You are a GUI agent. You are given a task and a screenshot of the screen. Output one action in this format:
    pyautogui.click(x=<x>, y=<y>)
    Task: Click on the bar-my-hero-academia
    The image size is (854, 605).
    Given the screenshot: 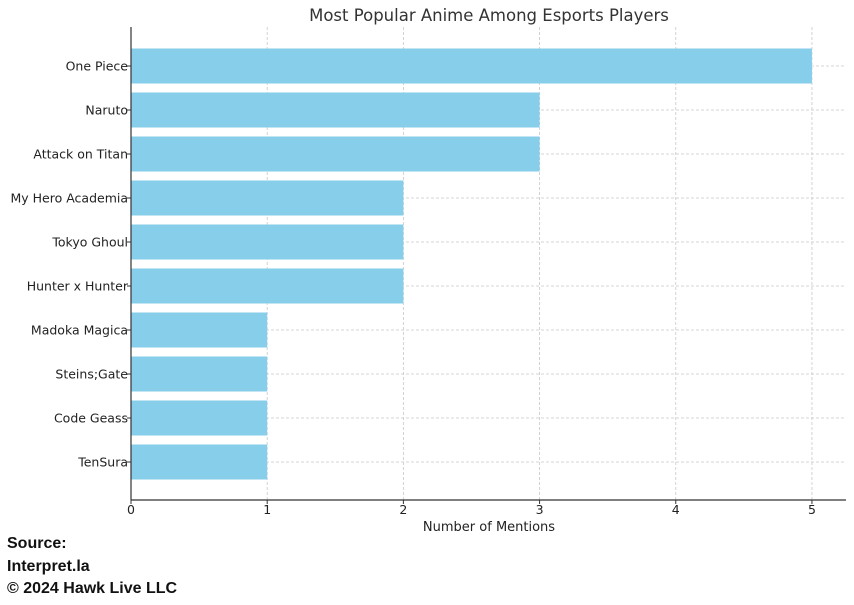 What is the action you would take?
    pyautogui.click(x=267, y=198)
    